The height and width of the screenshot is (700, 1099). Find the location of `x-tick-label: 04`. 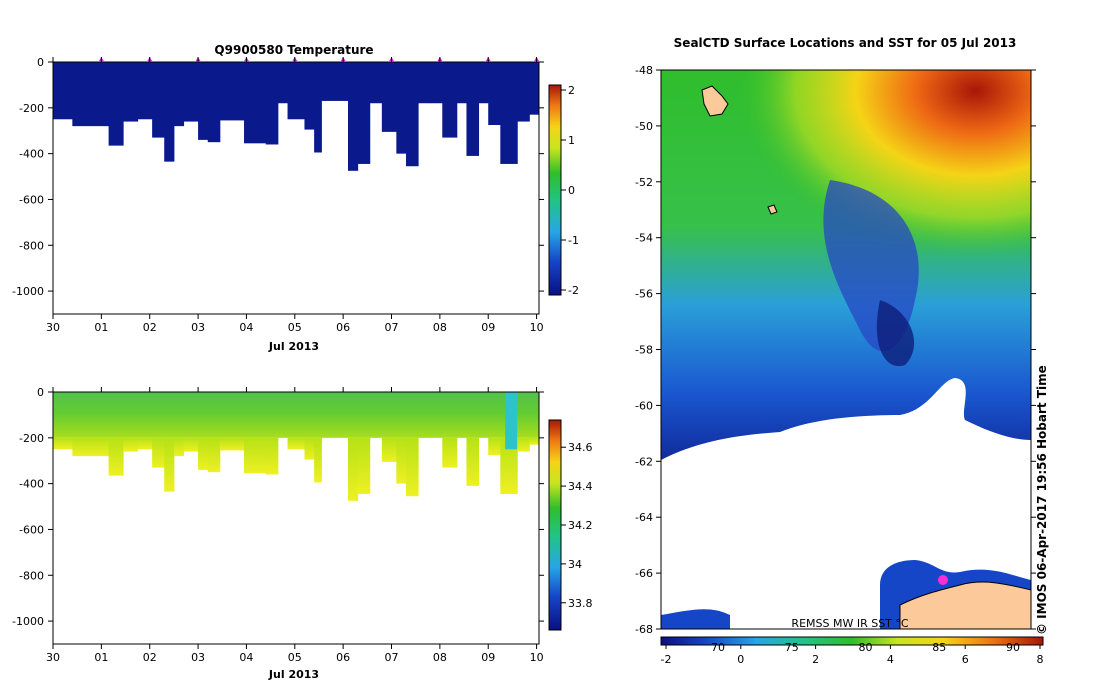

x-tick-label: 04 is located at coordinates (246, 327).